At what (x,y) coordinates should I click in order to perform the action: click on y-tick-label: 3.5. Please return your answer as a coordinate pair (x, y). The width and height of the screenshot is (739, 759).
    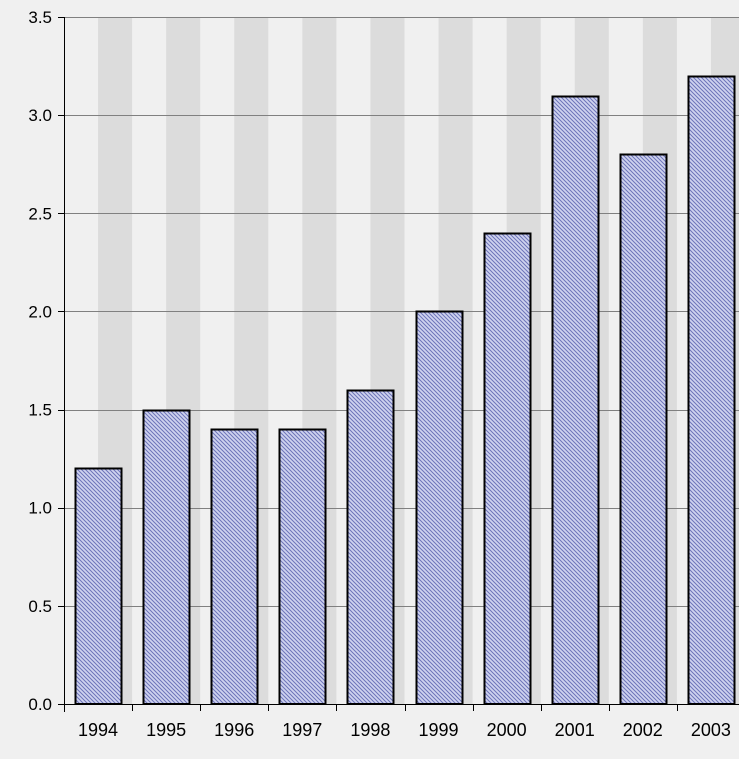
    Looking at the image, I should click on (40, 17).